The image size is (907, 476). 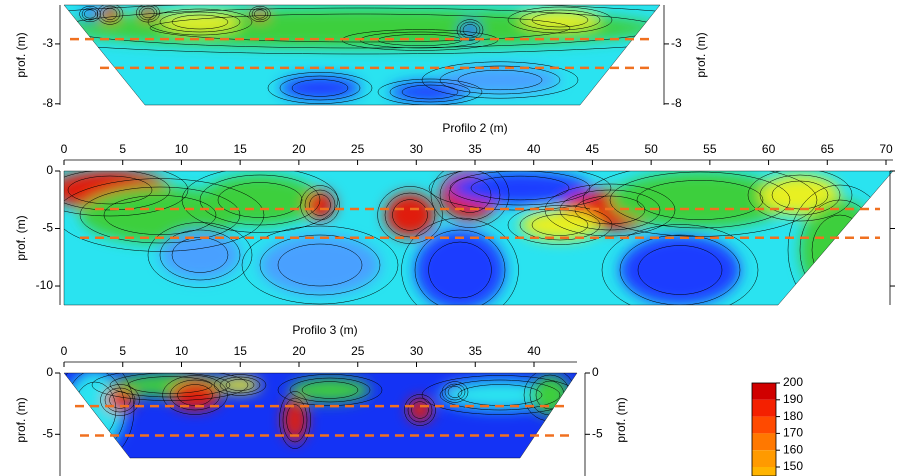 I want to click on x-tick-label: 15, so click(x=241, y=351).